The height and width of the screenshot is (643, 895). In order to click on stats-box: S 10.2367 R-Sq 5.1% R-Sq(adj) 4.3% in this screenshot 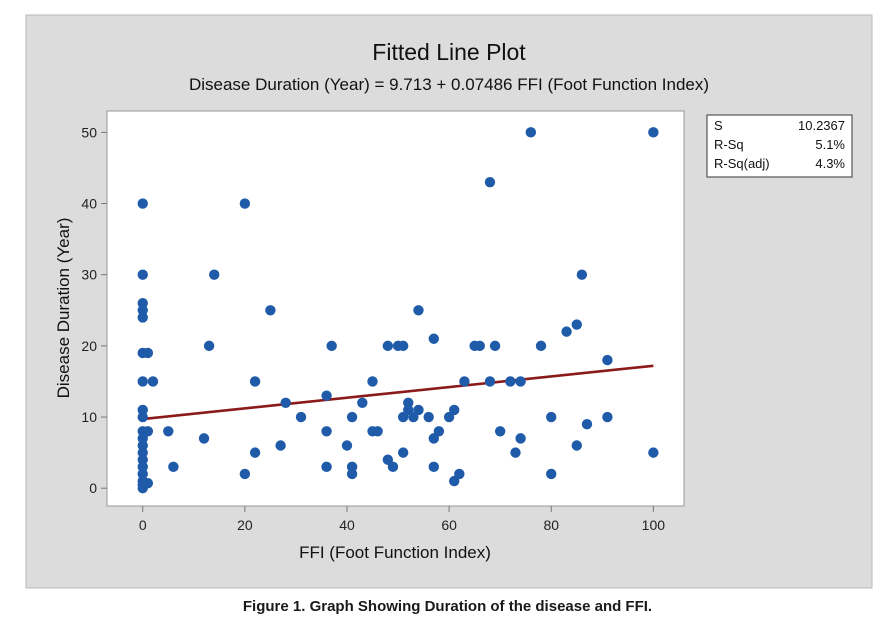, I will do `click(779, 146)`.